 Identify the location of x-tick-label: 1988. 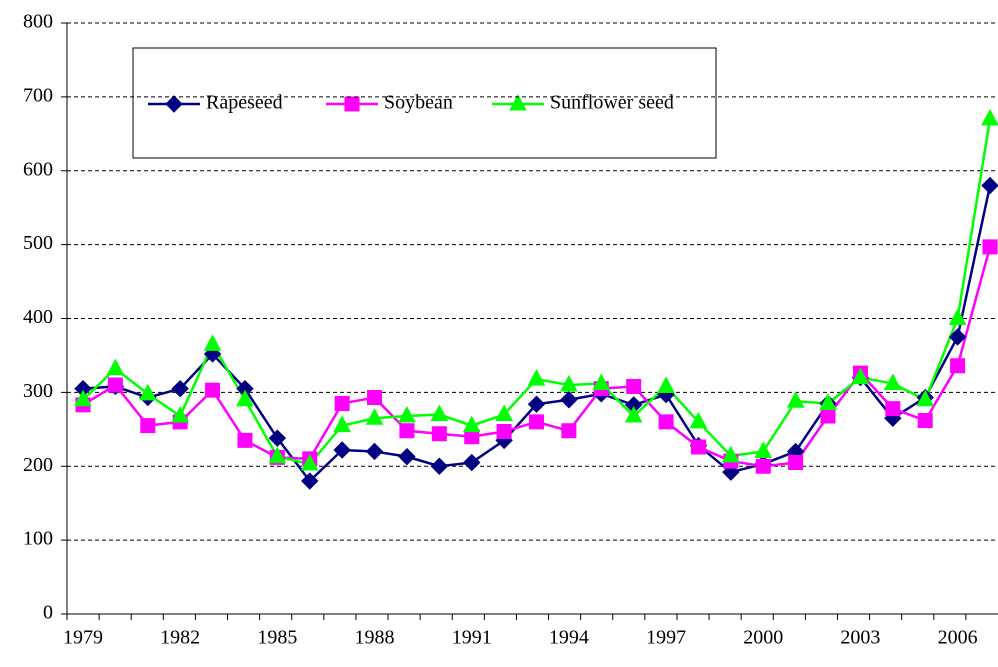
(375, 638).